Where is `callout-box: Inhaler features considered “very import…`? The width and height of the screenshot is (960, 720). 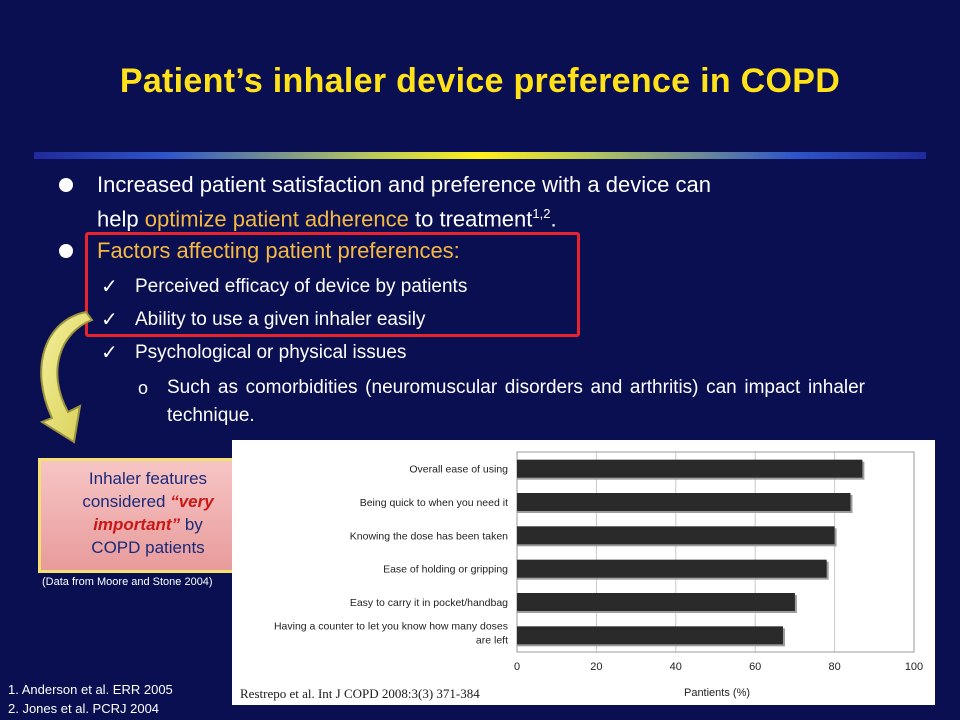 callout-box: Inhaler features considered “very import… is located at coordinates (148, 515).